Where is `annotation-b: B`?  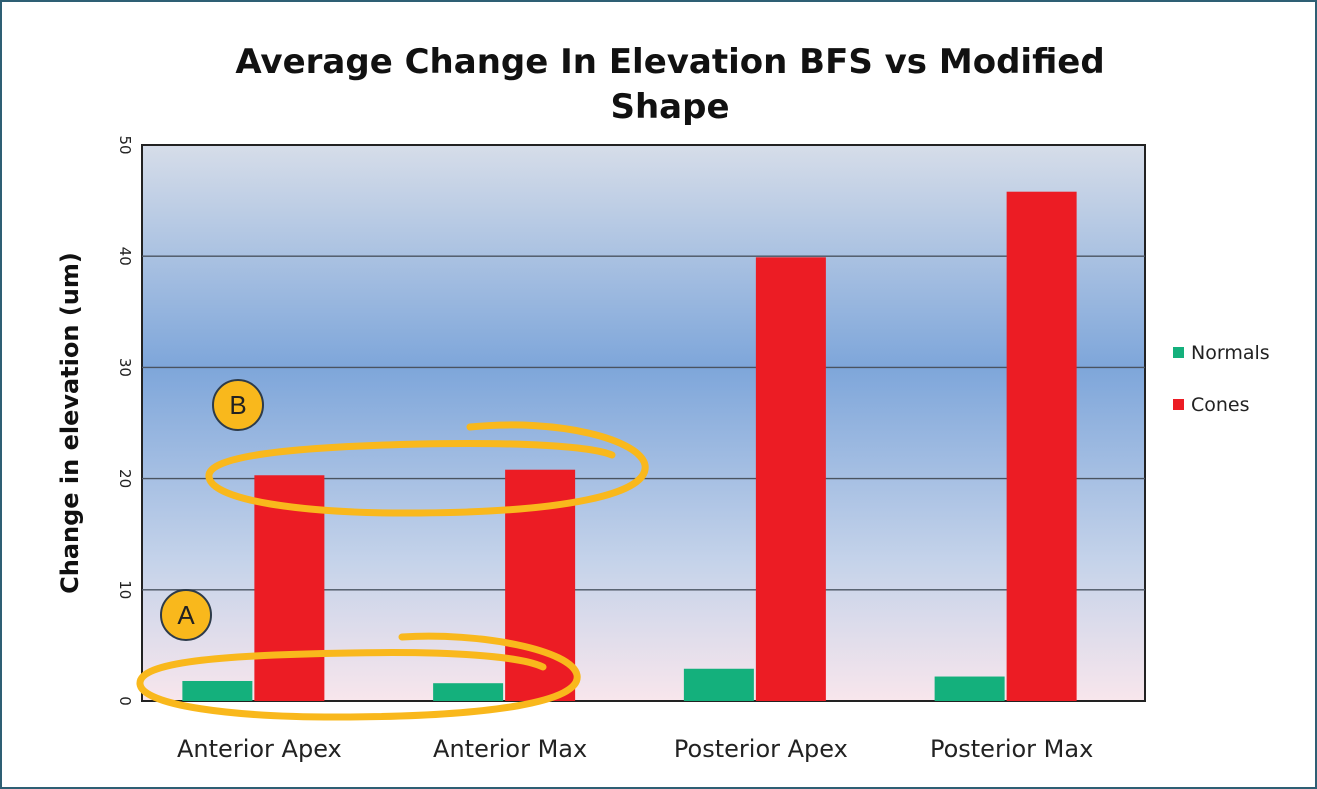
annotation-b: B is located at coordinates (427, 448).